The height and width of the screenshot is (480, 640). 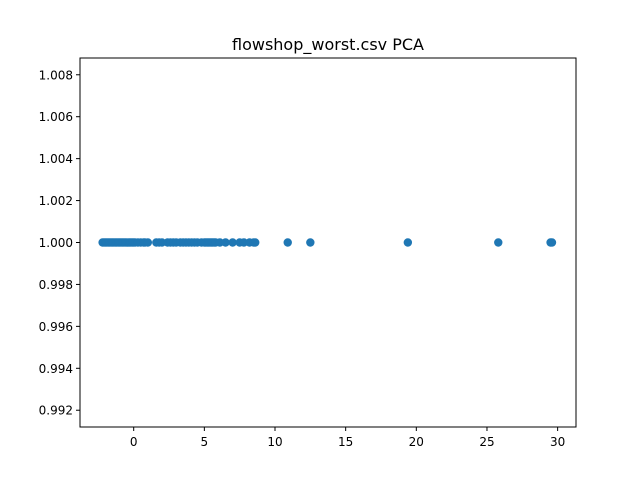 I want to click on y-tick-label: 1.000, so click(x=56, y=243).